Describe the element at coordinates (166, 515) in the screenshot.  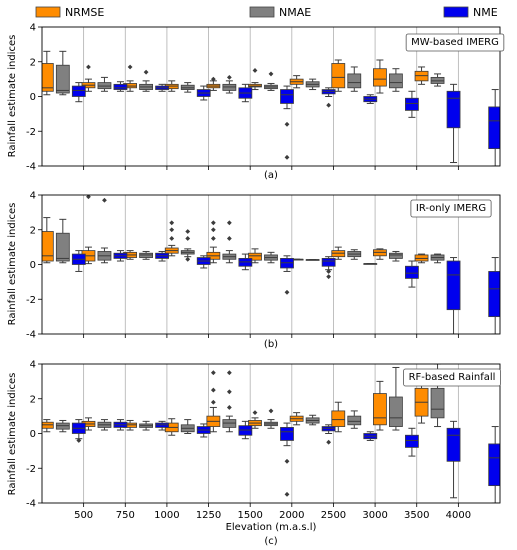
I see `x-tick-label: 1000` at that location.